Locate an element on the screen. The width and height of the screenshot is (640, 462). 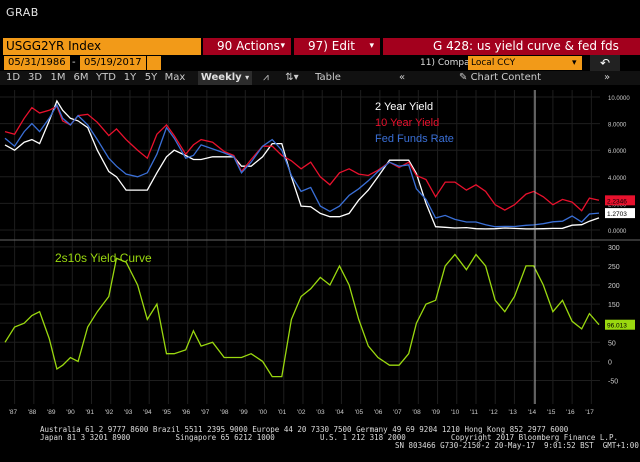
chart-type-icon: ⇅▾ is located at coordinates (292, 77).